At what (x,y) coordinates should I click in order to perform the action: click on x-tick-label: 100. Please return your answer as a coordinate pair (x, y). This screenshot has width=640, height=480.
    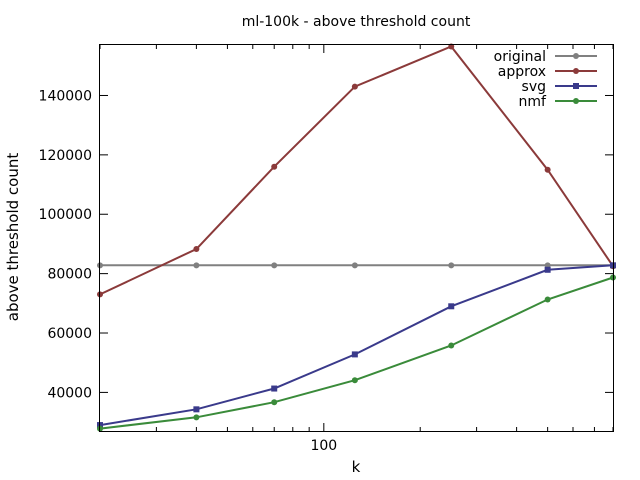
    Looking at the image, I should click on (323, 446).